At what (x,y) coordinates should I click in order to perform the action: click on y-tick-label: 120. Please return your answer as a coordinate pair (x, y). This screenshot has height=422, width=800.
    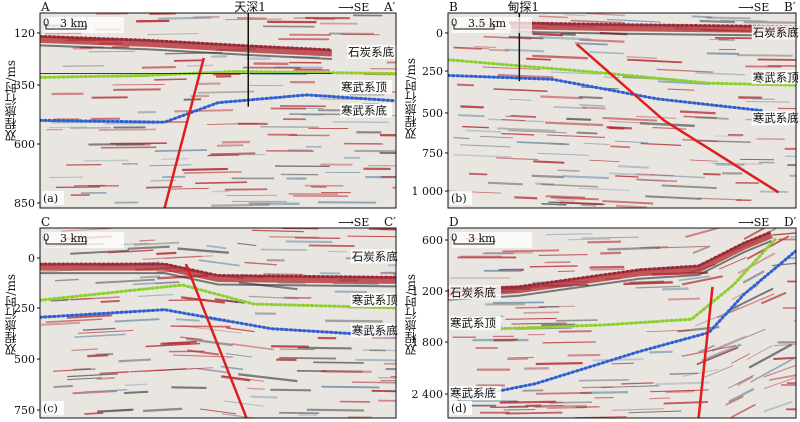
    Looking at the image, I should click on (24, 33).